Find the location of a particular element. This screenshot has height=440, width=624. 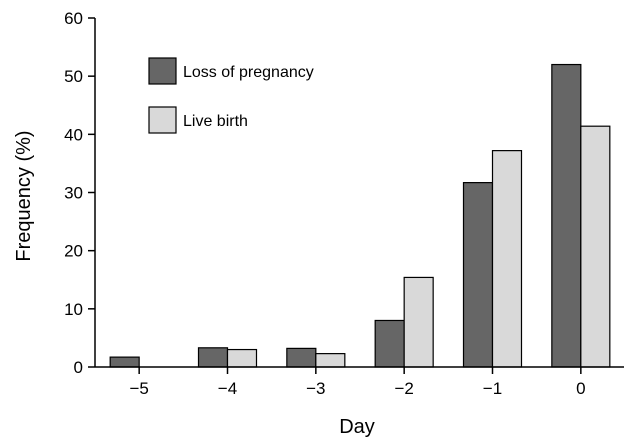

x-tick-label: 0 is located at coordinates (580, 388).